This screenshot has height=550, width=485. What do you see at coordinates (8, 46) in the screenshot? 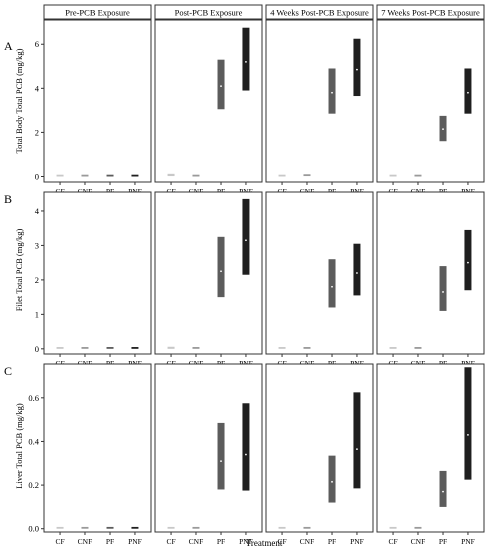
I see `row-letter-a: A` at bounding box center [8, 46].